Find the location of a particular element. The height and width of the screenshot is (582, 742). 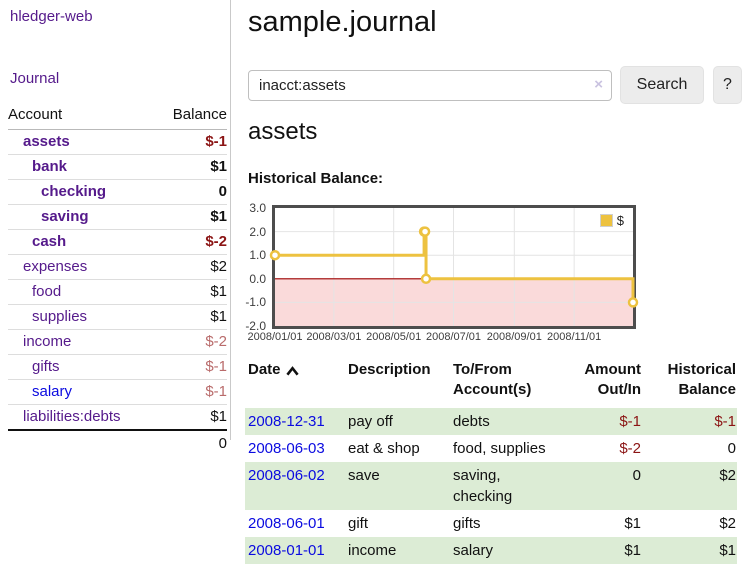

account-row: cash $-2 is located at coordinates (117, 242).